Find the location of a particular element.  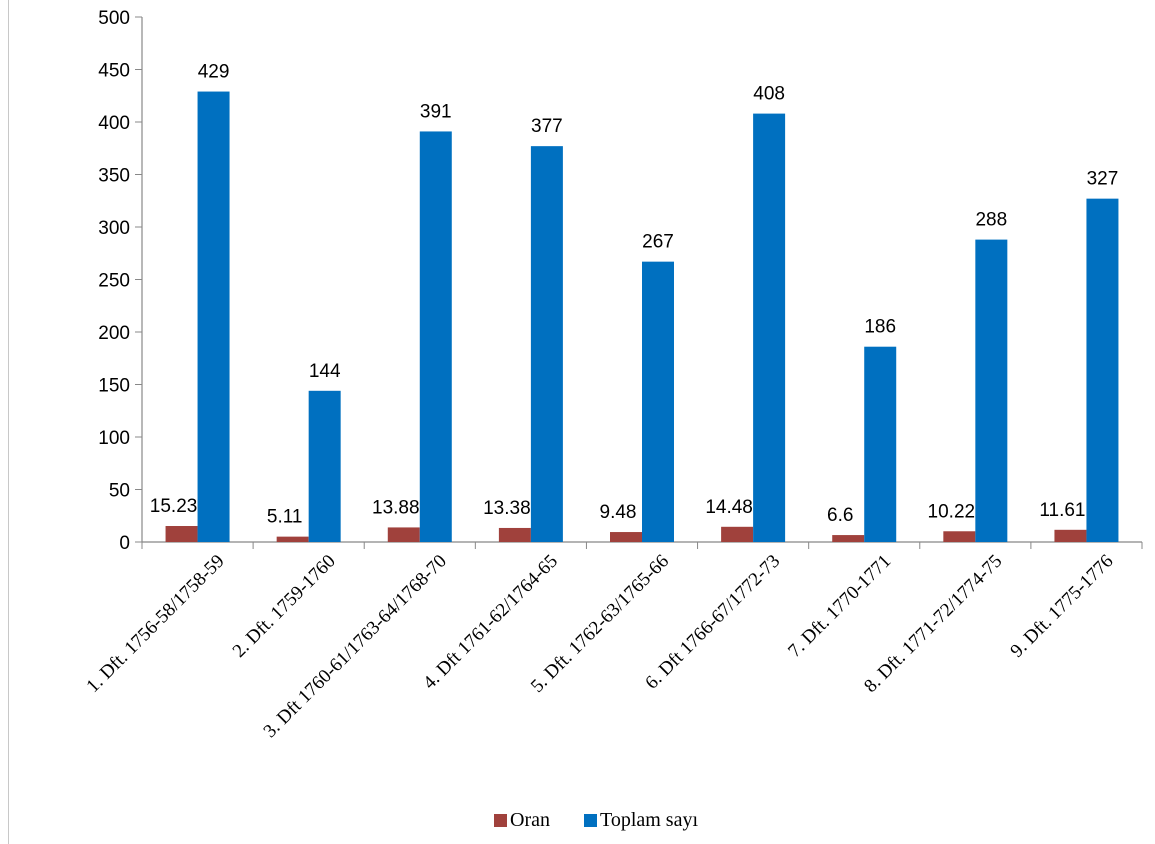

data-label-oran: 14.48 is located at coordinates (729, 507).